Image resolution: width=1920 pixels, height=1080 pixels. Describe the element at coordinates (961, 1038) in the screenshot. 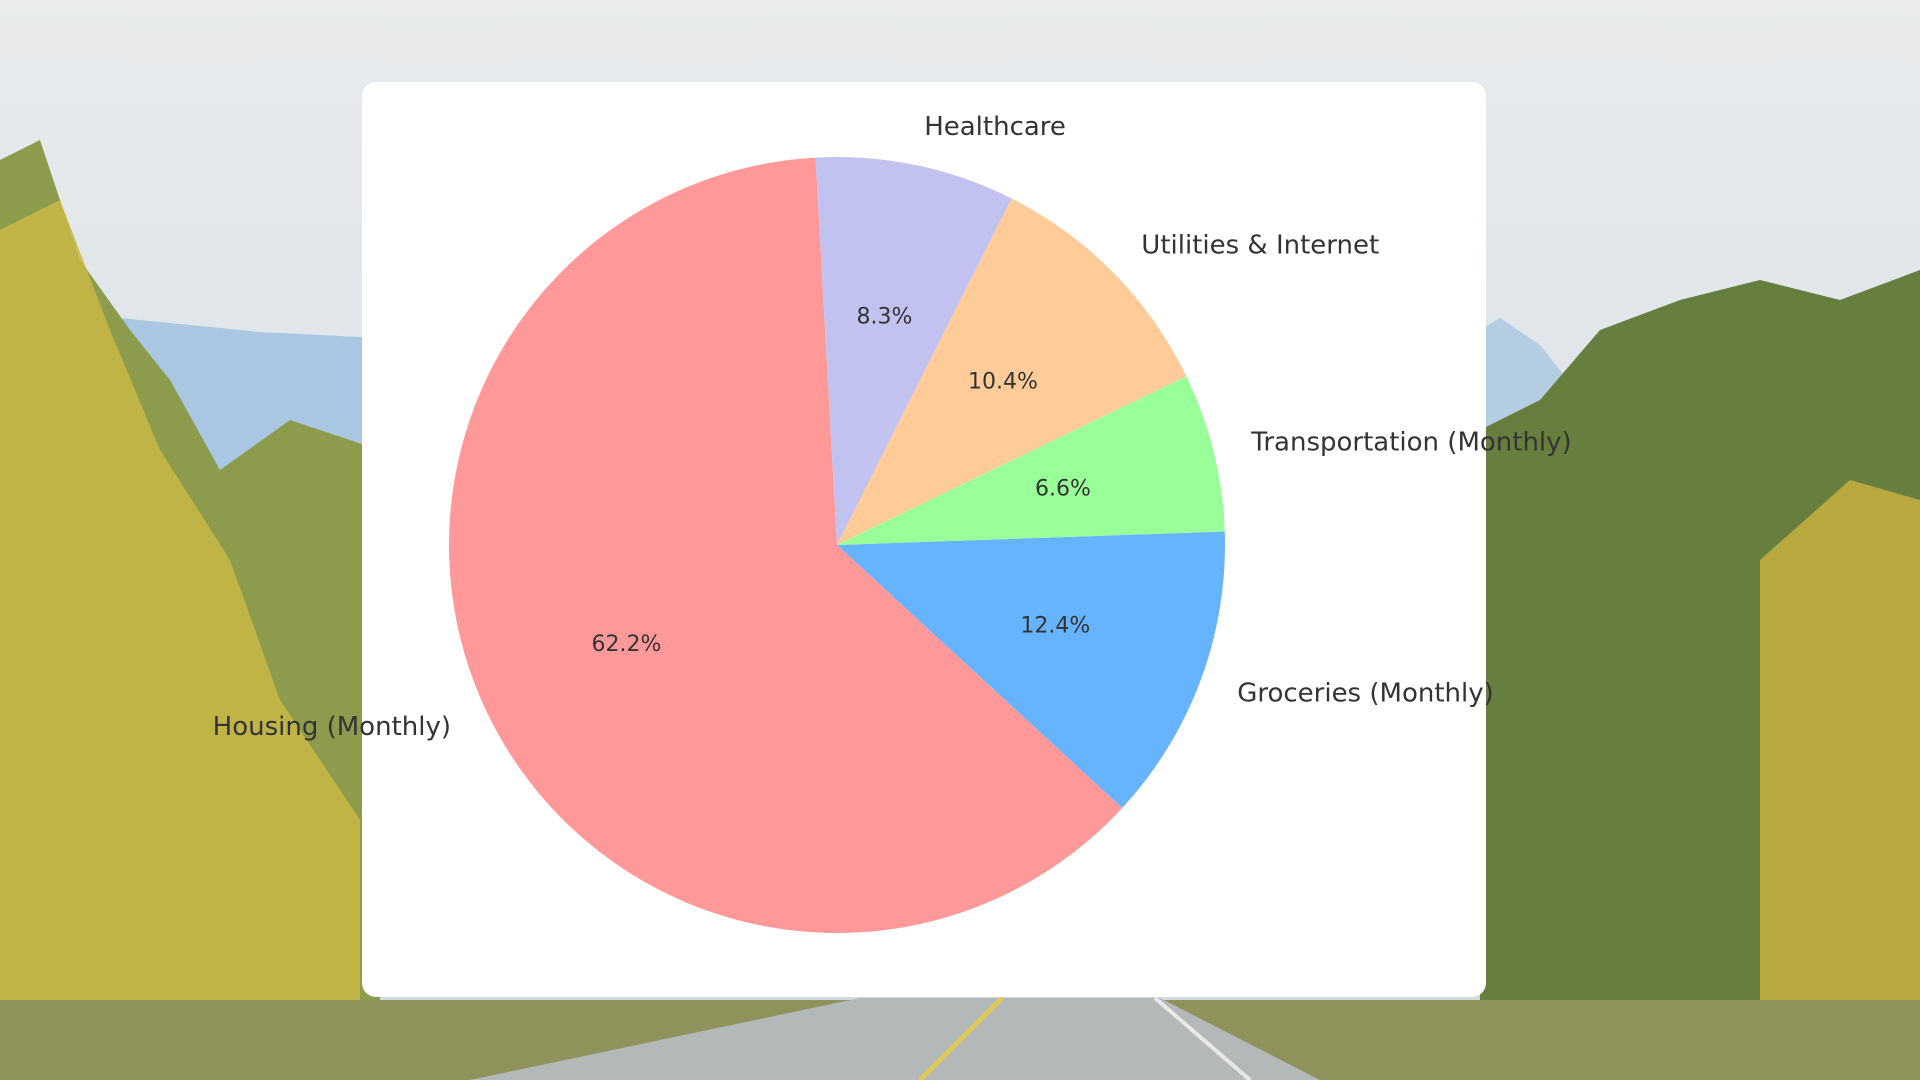

I see `road-center-line` at that location.